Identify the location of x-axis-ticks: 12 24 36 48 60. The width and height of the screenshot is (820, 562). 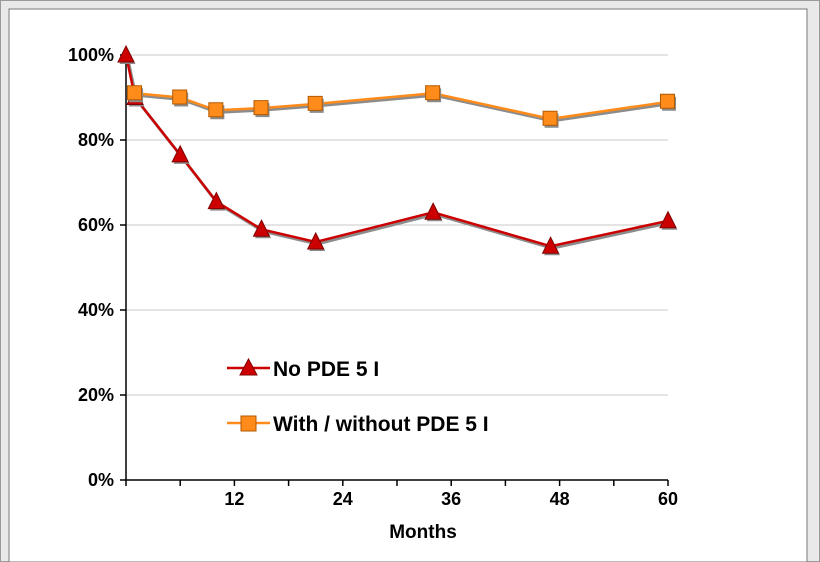
(401, 494).